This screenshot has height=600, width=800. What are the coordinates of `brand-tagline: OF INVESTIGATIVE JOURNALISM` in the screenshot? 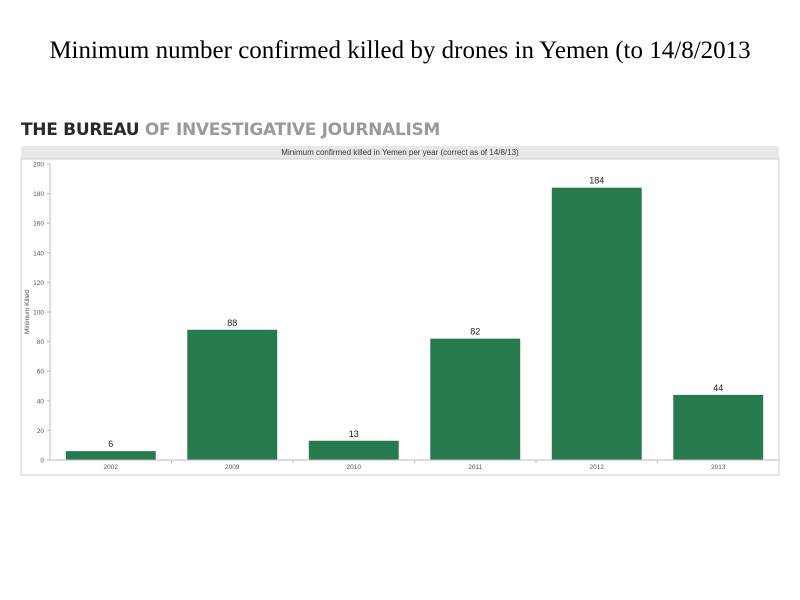 It's located at (292, 130).